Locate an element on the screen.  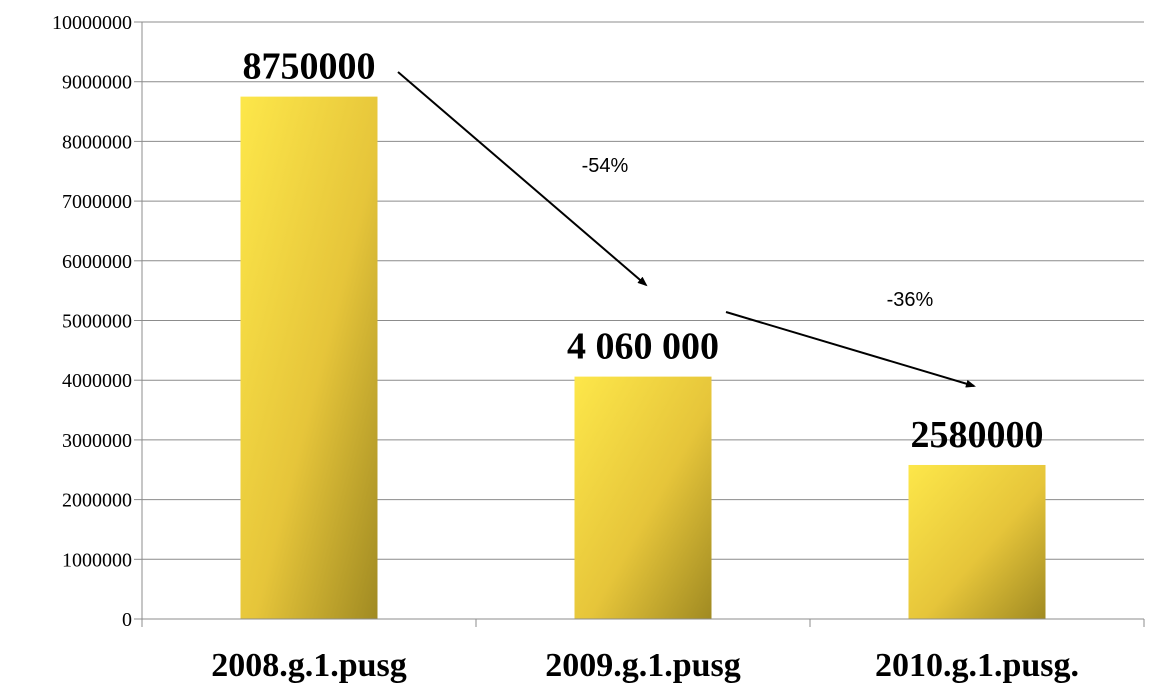
category-label: 2010.g.1.pusg. is located at coordinates (977, 665).